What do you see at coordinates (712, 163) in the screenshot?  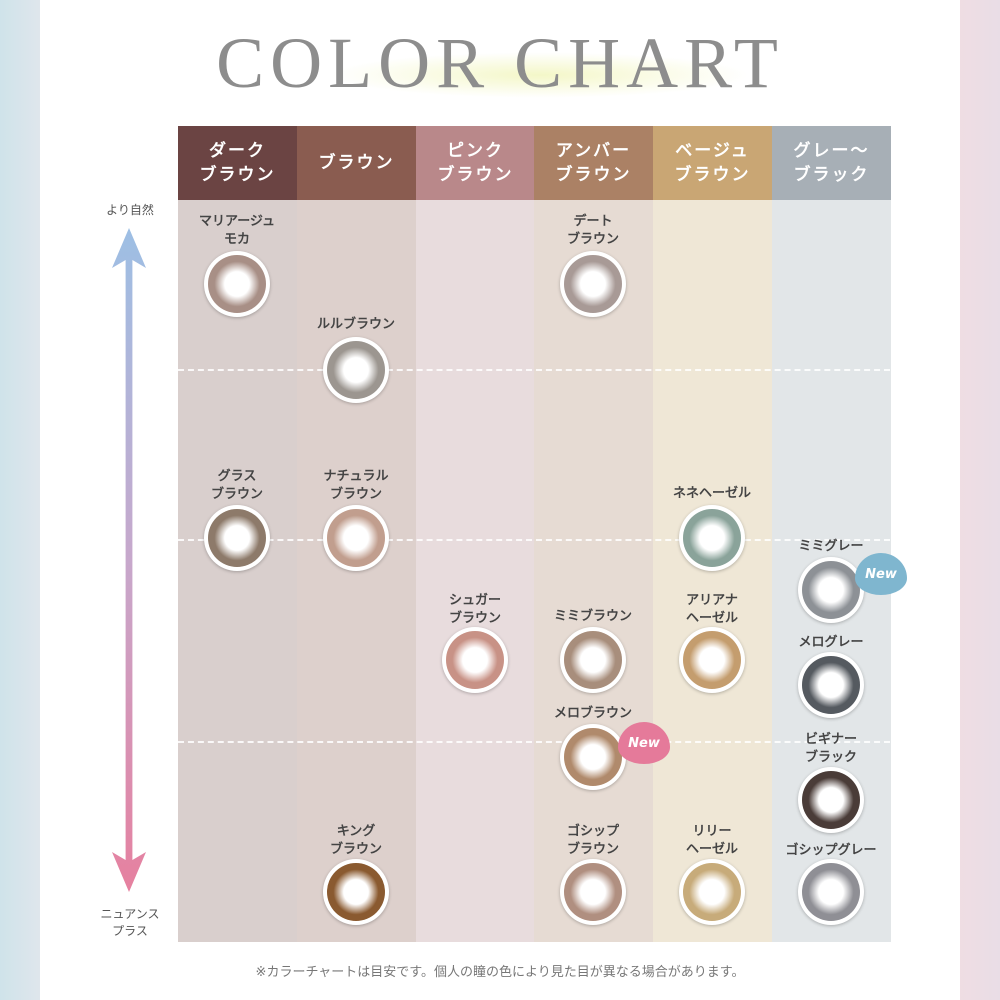 I see `column-header: ベージュ ブラウン` at bounding box center [712, 163].